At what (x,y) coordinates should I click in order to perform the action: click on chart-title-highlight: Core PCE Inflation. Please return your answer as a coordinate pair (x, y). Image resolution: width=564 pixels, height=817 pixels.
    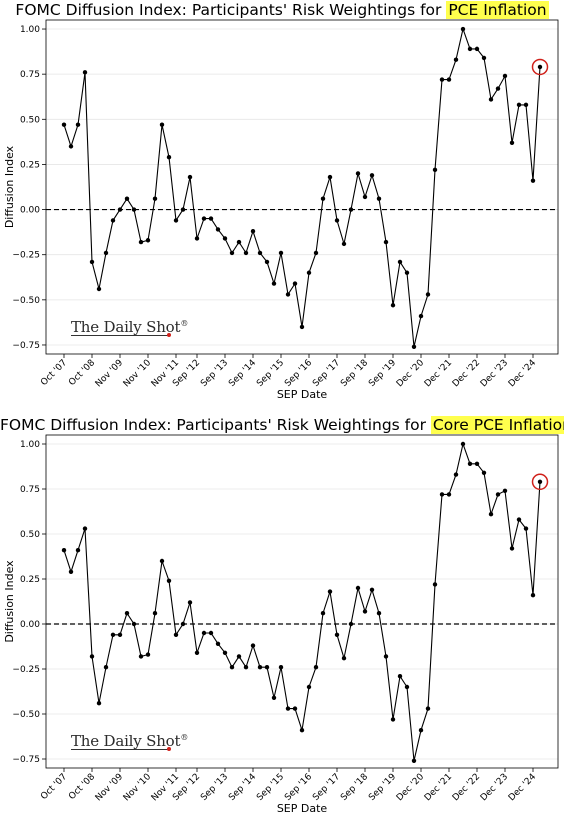
    Looking at the image, I should click on (497, 425).